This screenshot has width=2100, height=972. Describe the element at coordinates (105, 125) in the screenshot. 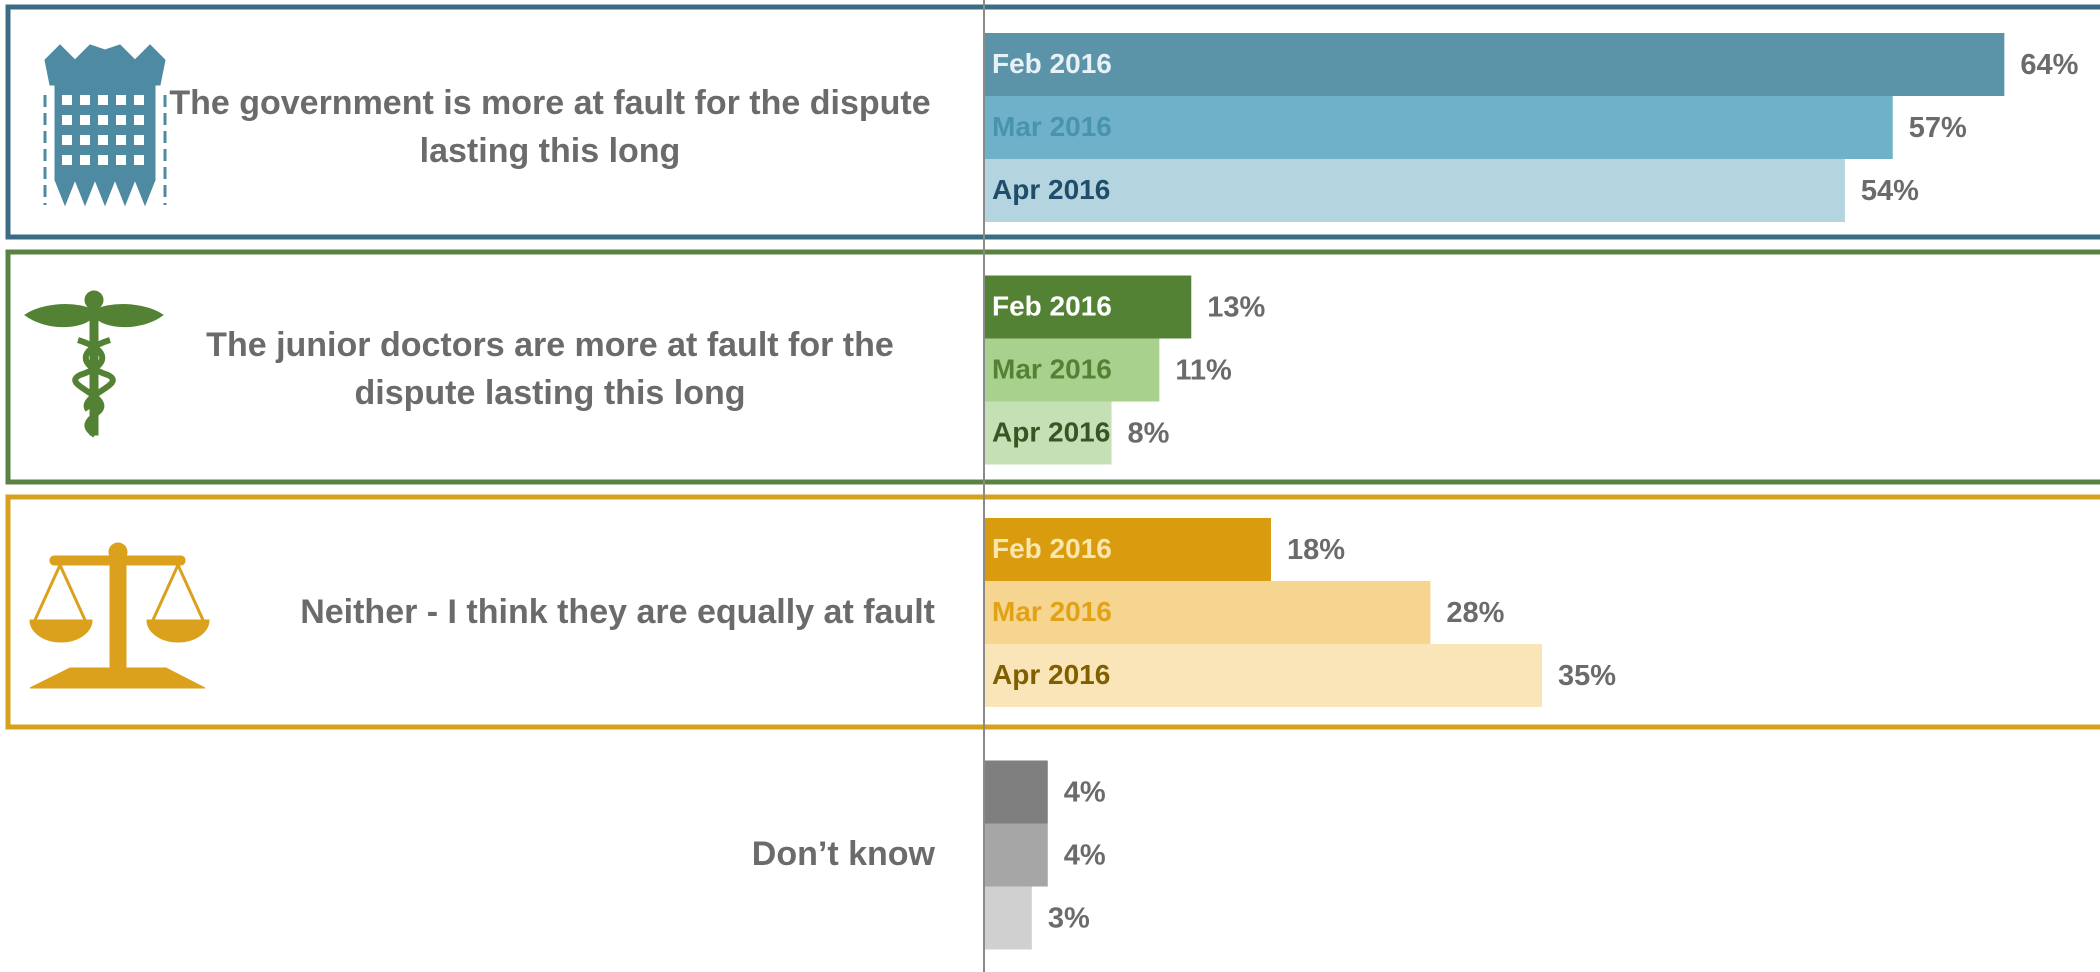

I see `portcullis-icon` at that location.